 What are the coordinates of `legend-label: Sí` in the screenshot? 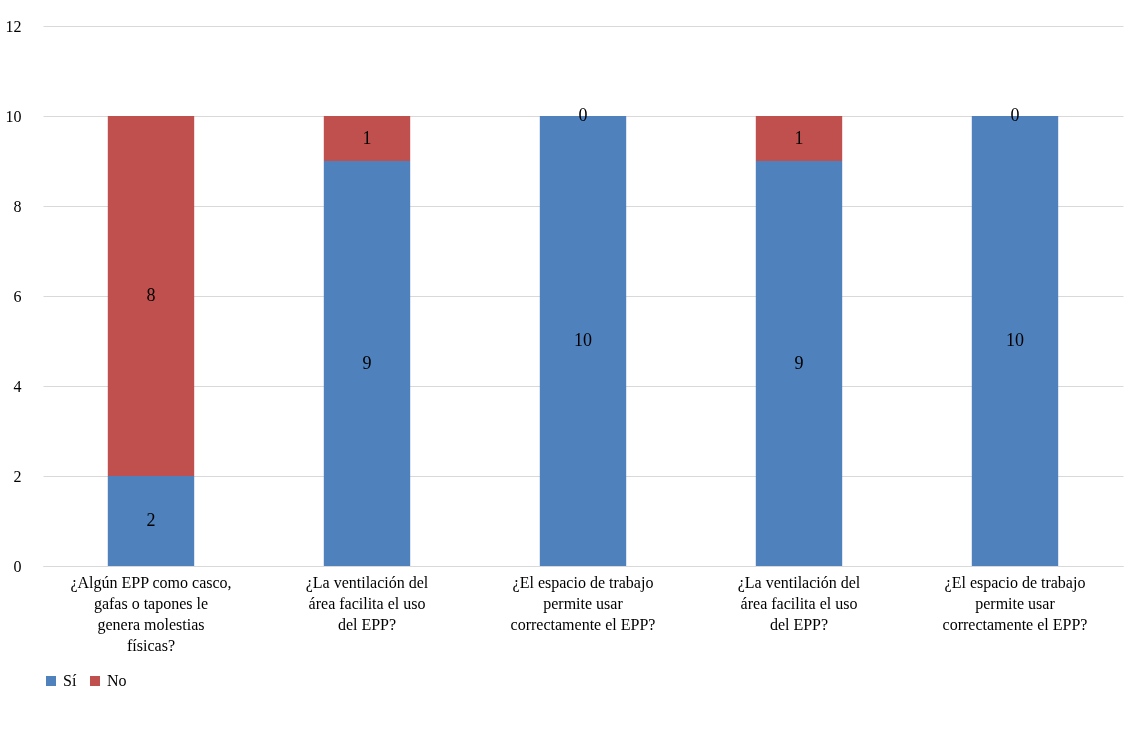 It's located at (70, 680).